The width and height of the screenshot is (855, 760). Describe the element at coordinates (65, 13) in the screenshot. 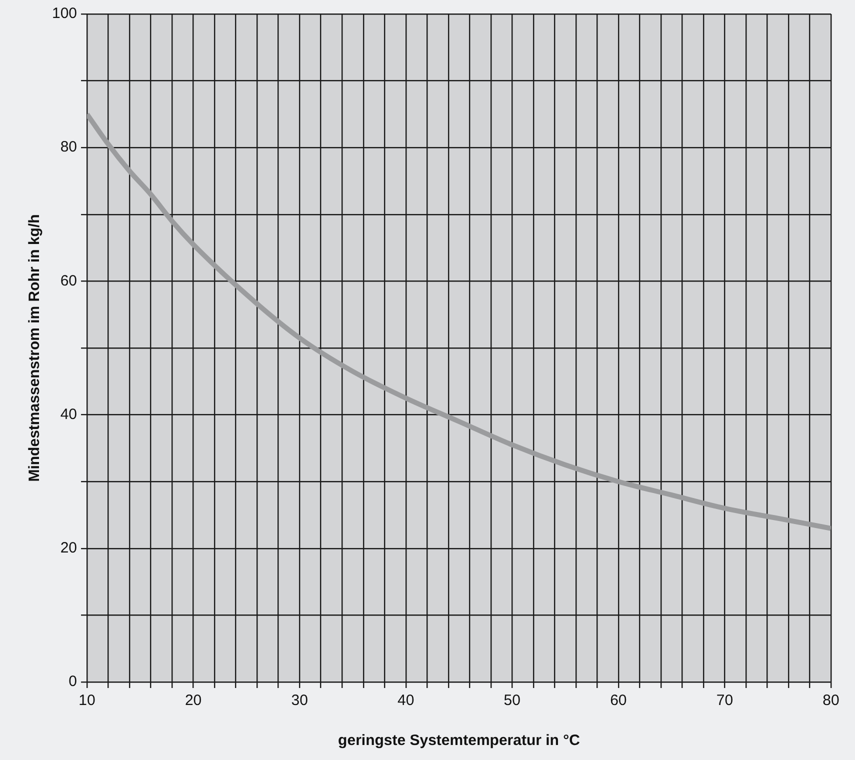

I see `y-tick-label: 100` at that location.